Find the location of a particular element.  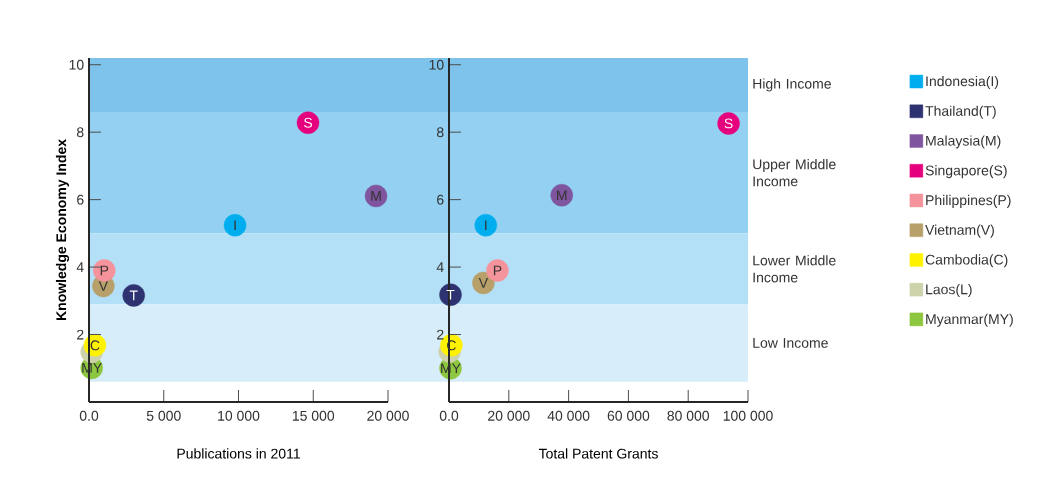

legend-label: Singapore(S) is located at coordinates (966, 172).